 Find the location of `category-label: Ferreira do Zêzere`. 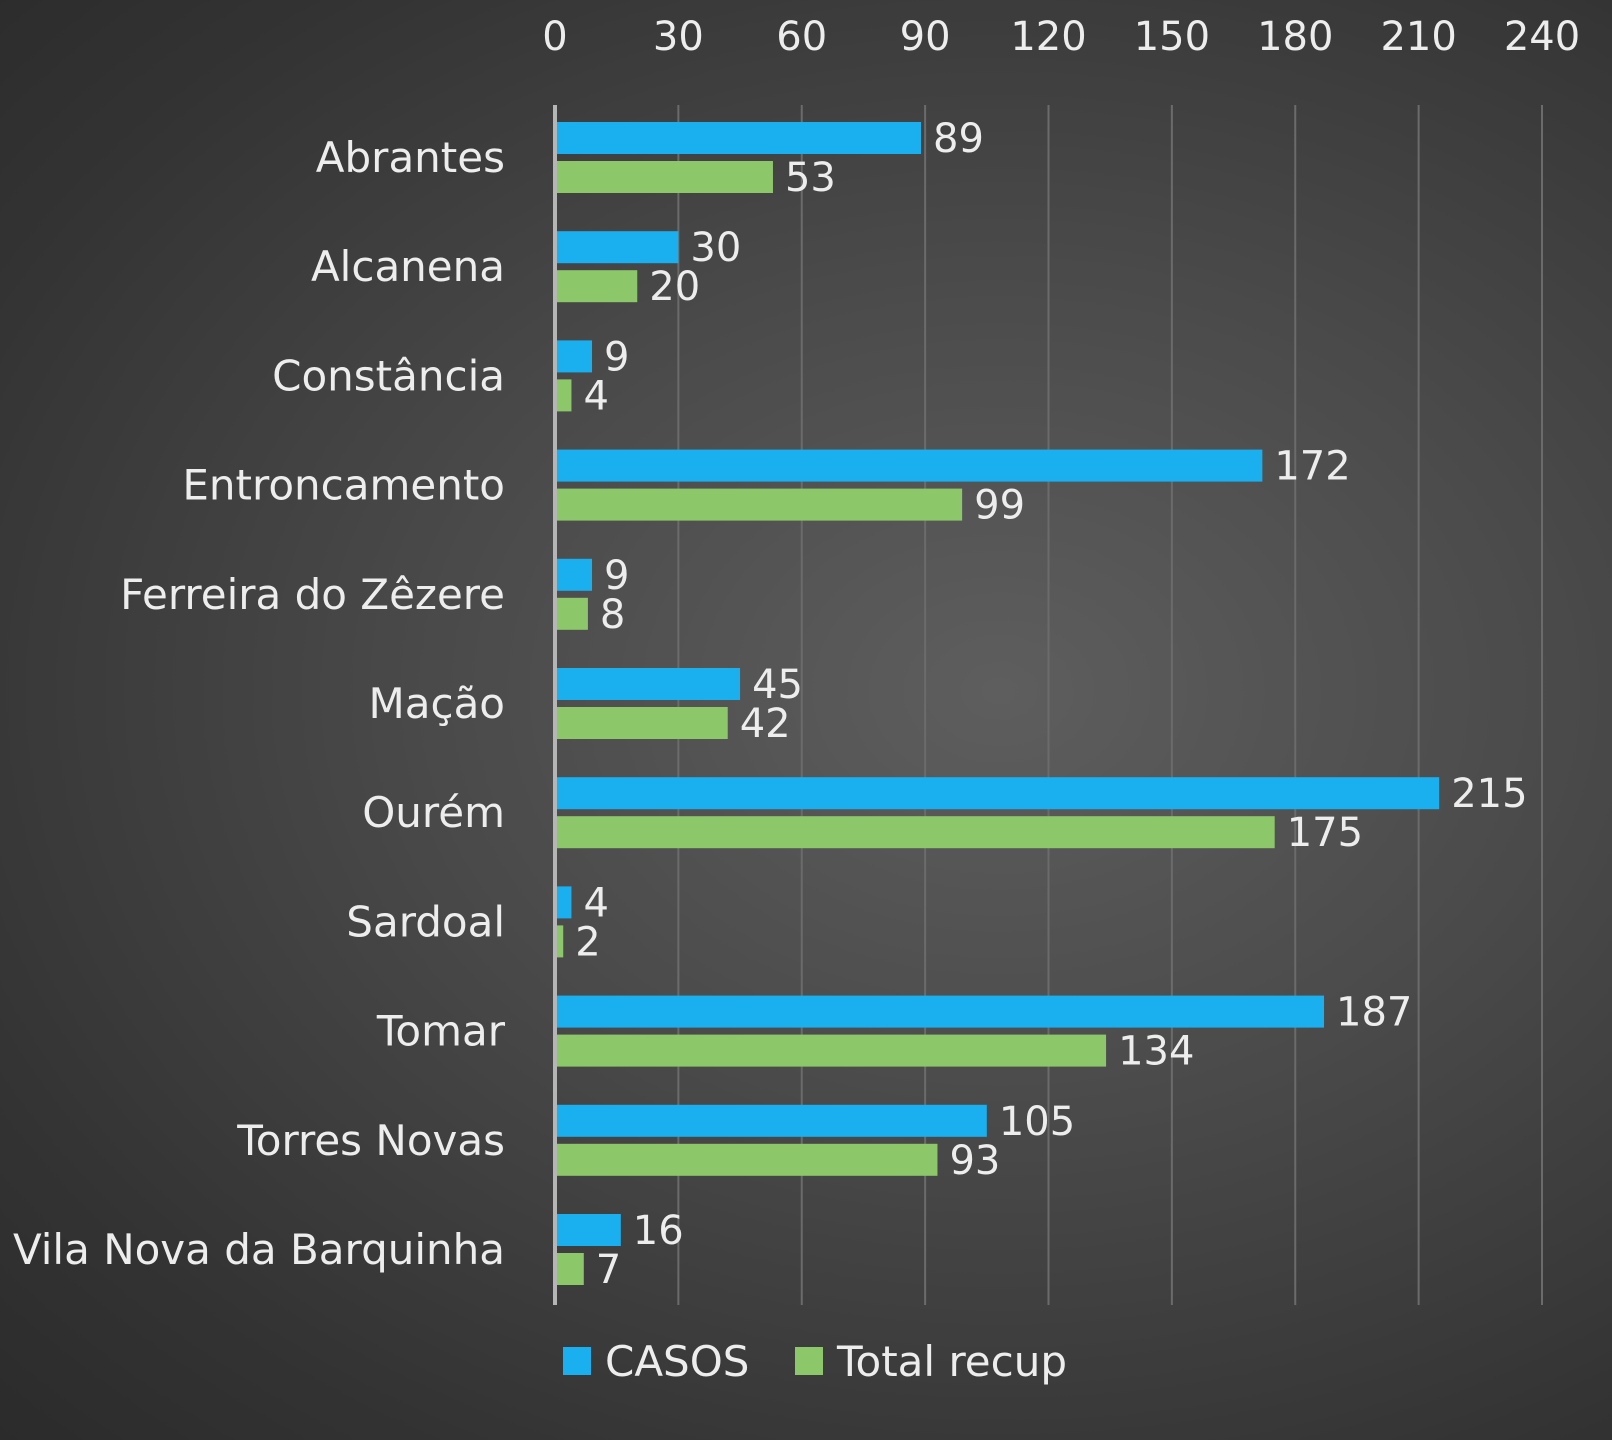

category-label: Ferreira do Zêzere is located at coordinates (312, 594).